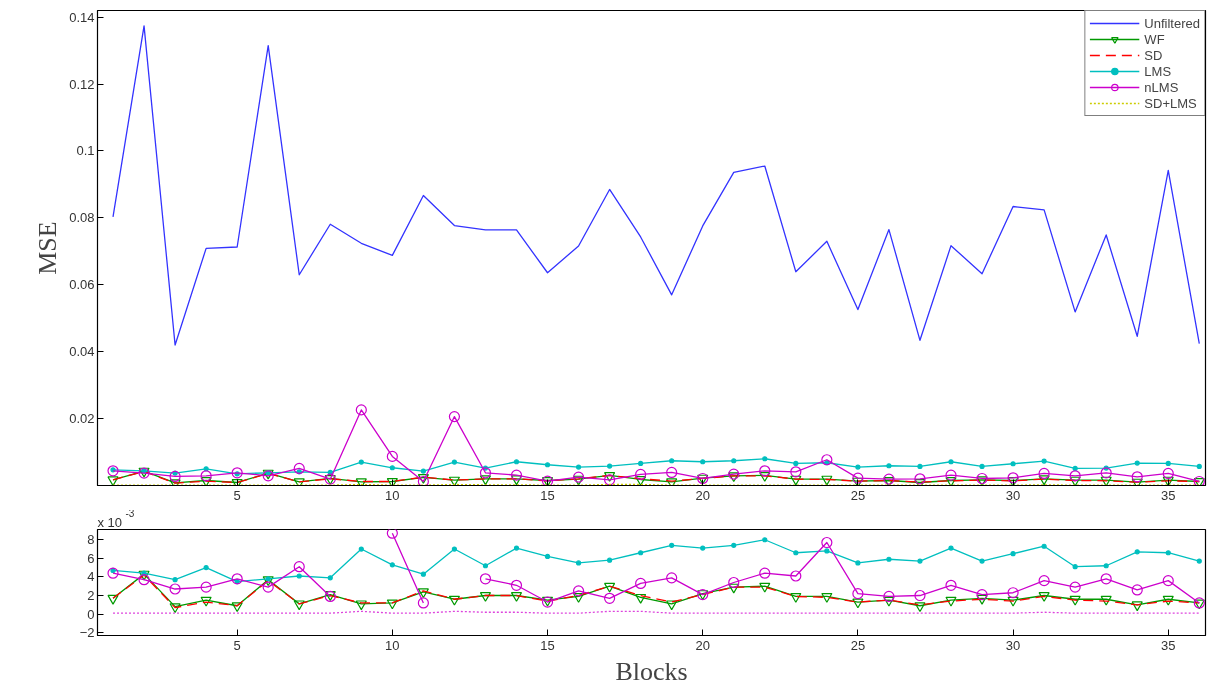 This screenshot has width=1210, height=688. Describe the element at coordinates (91, 540) in the screenshot. I see `y-tick-label: 8` at that location.